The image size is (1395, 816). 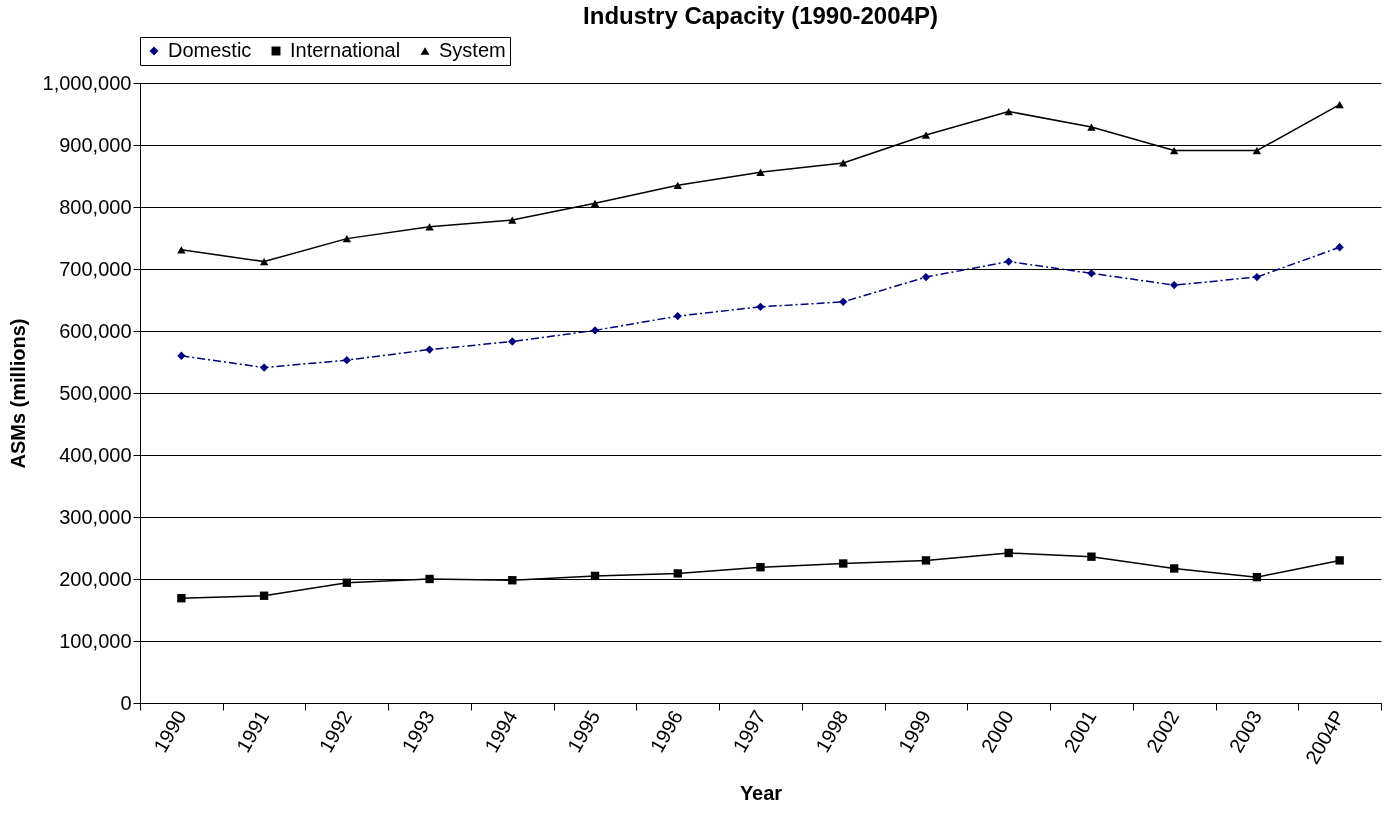 I want to click on y-tick-label: 300,000, so click(x=95, y=516).